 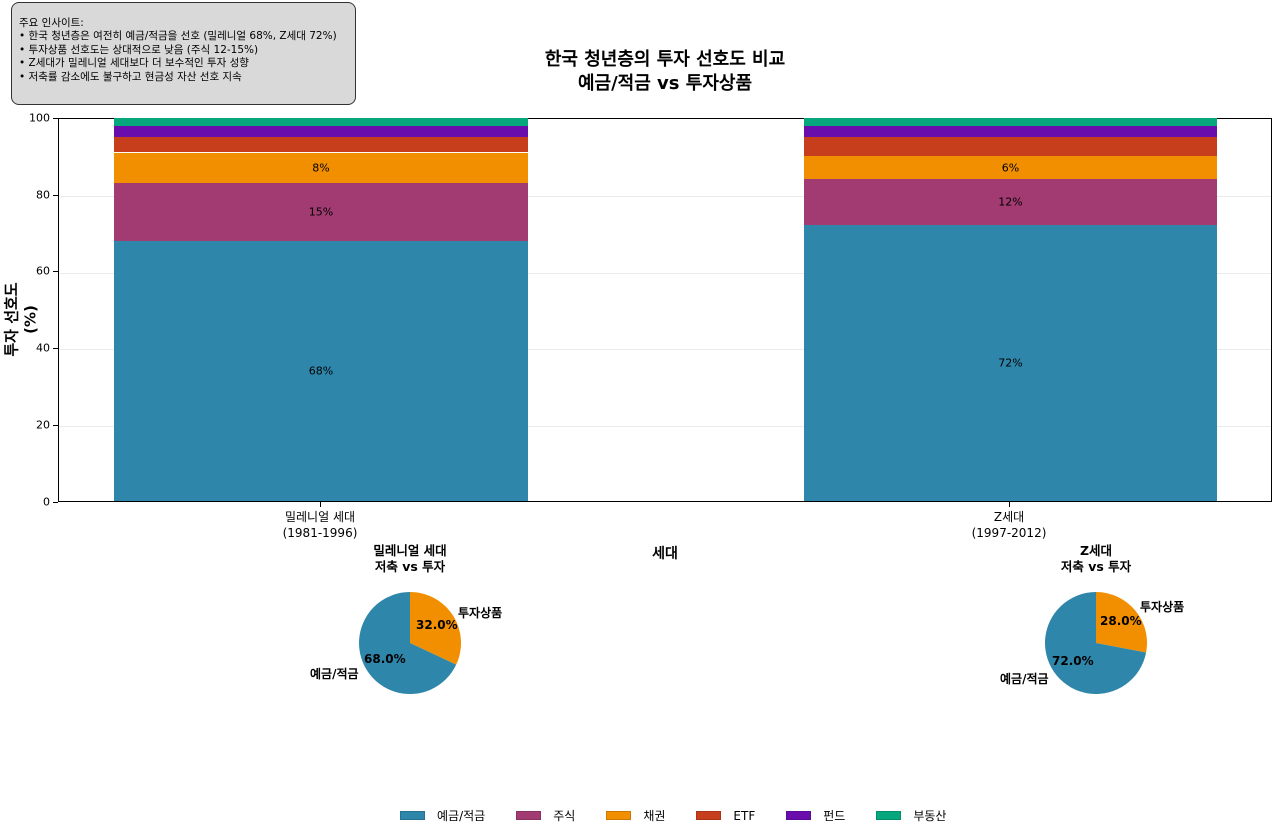 What do you see at coordinates (43, 271) in the screenshot?
I see `y-tick: 60` at bounding box center [43, 271].